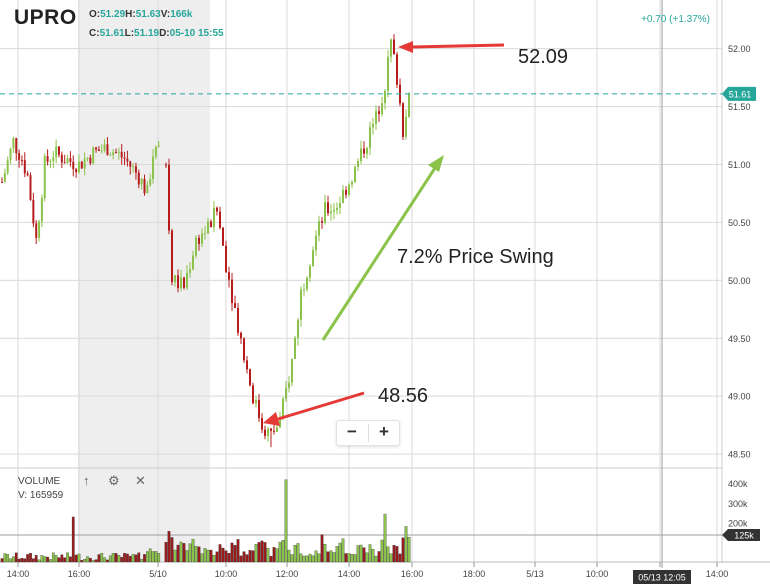 This screenshot has height=586, width=770. Describe the element at coordinates (345, 405) in the screenshot. I see `annotation-low: 48.56` at that location.